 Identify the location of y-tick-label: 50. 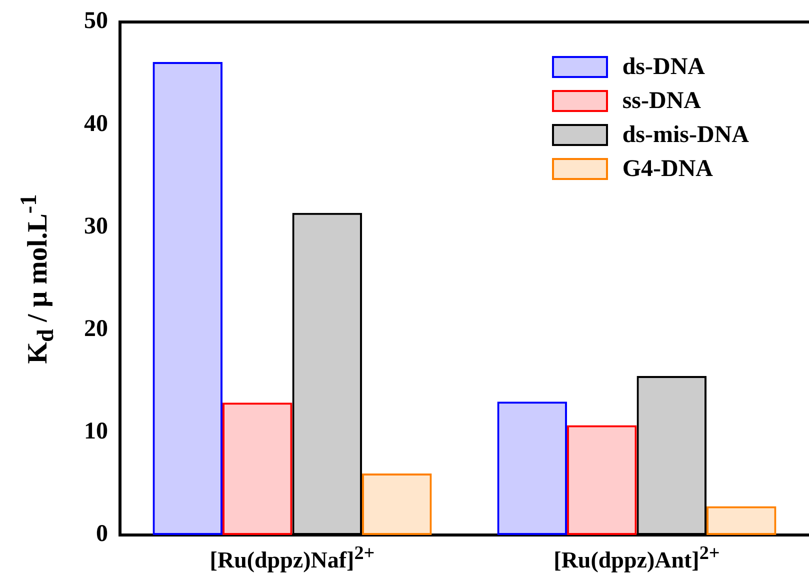
(96, 21).